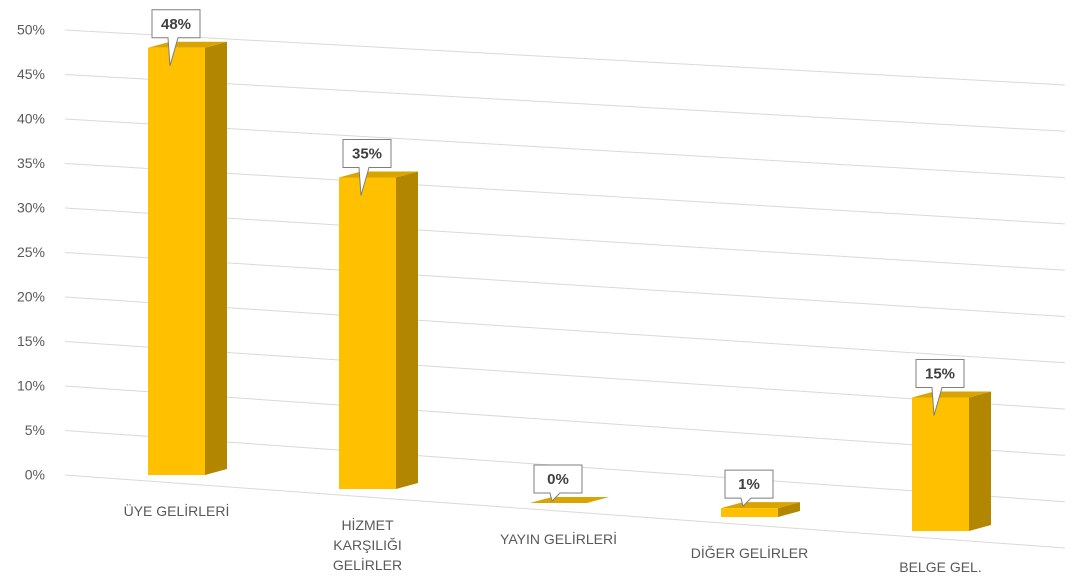  Describe the element at coordinates (35, 475) in the screenshot. I see `y-tick-label: 0%` at that location.